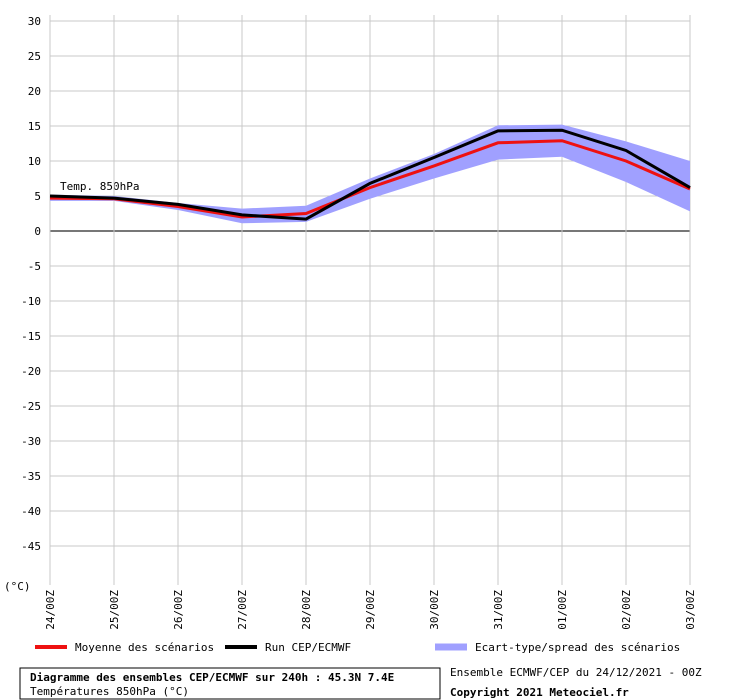  Describe the element at coordinates (577, 647) in the screenshot. I see `legend-label: Ecart-type/spread des scénarios` at that location.